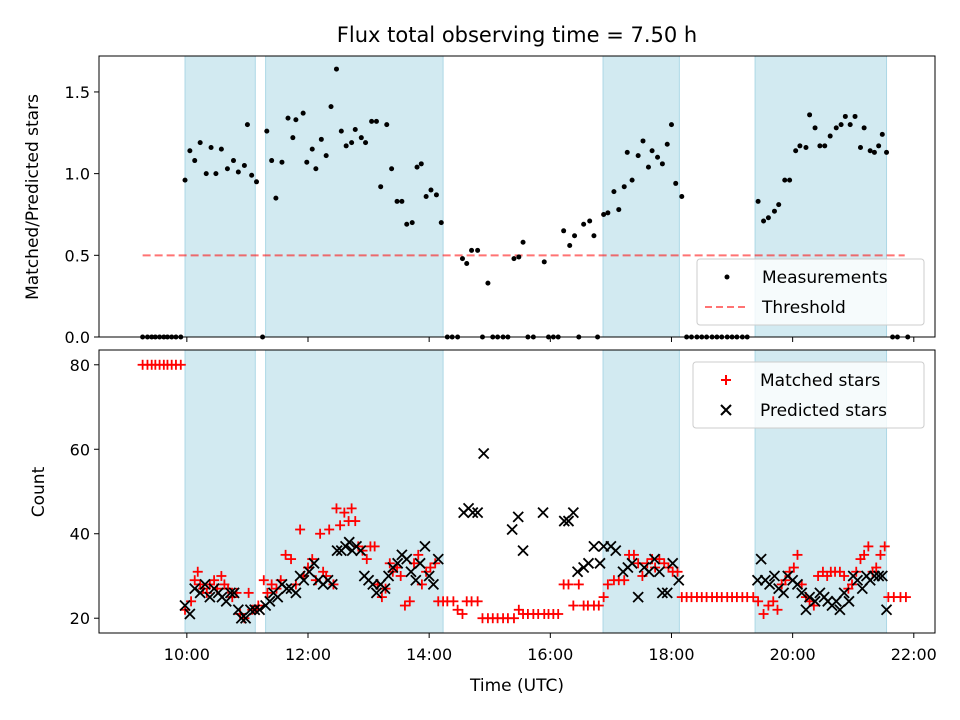 This screenshot has width=960, height=720. I want to click on count-y-ticks: 20 40 60 80, so click(84, 492).